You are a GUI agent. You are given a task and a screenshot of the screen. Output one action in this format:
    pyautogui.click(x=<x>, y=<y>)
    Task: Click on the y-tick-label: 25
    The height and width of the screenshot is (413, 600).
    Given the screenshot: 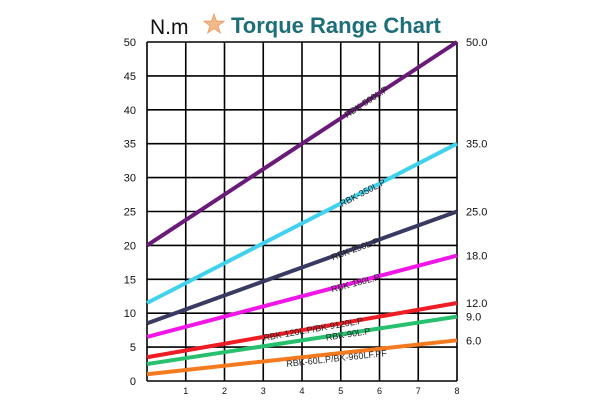 What is the action you would take?
    pyautogui.click(x=130, y=213)
    